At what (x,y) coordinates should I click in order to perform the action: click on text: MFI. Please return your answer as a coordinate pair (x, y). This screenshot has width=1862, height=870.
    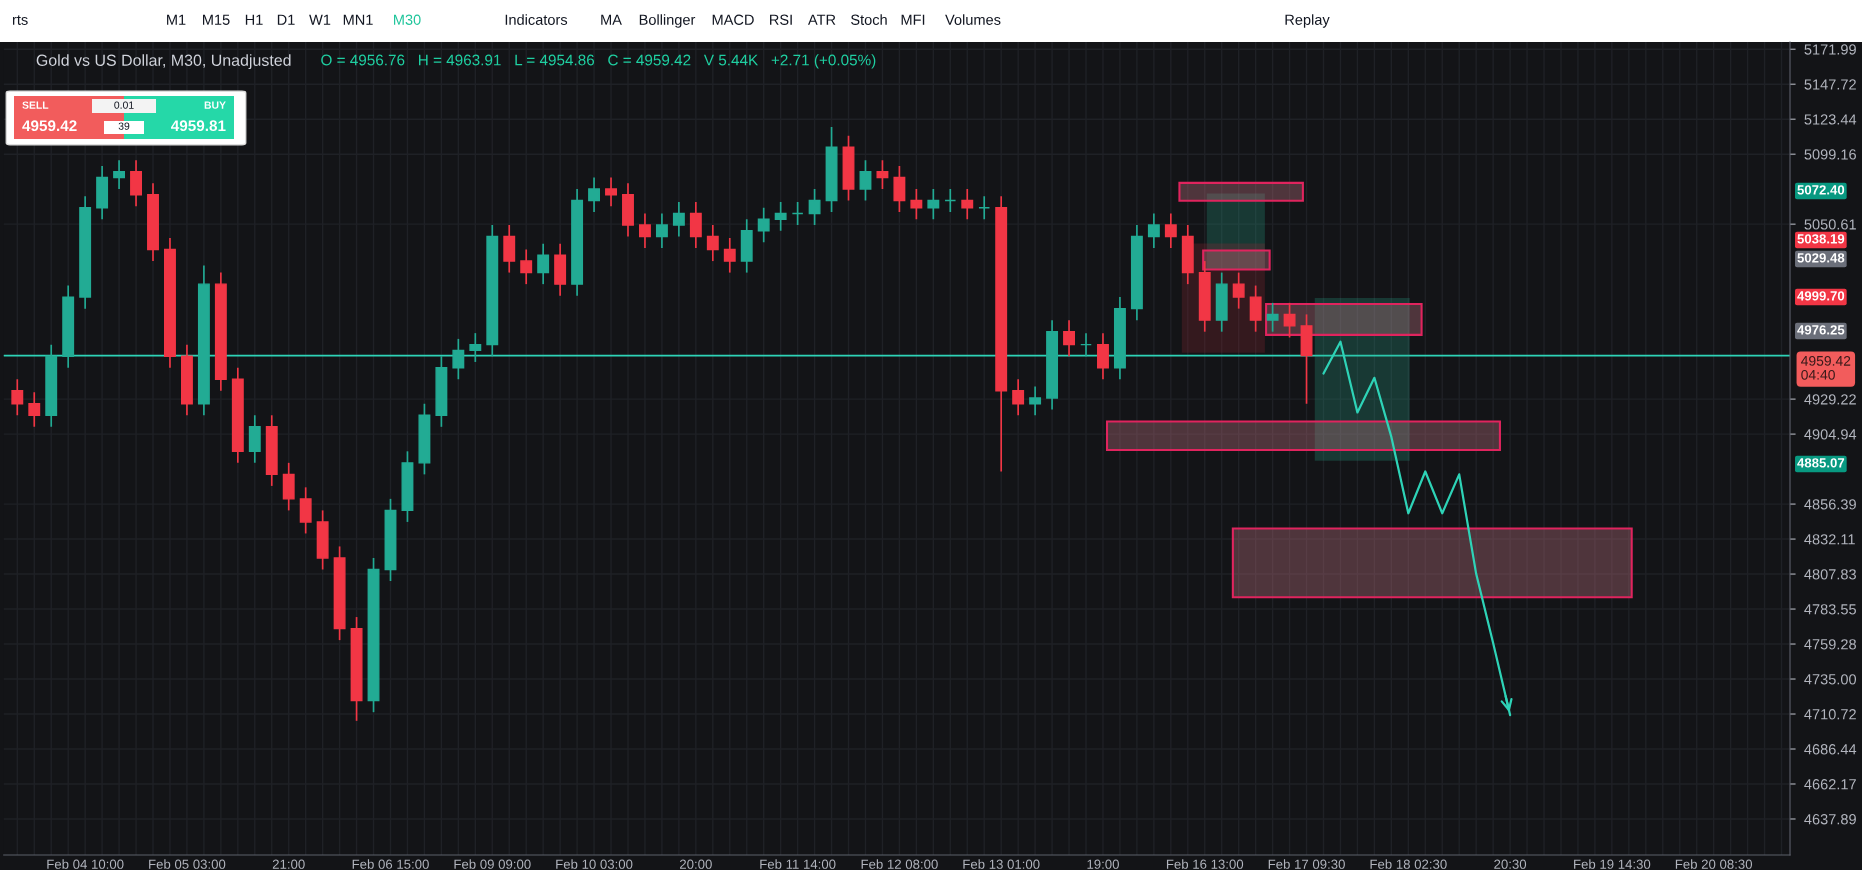
    Looking at the image, I should click on (913, 19).